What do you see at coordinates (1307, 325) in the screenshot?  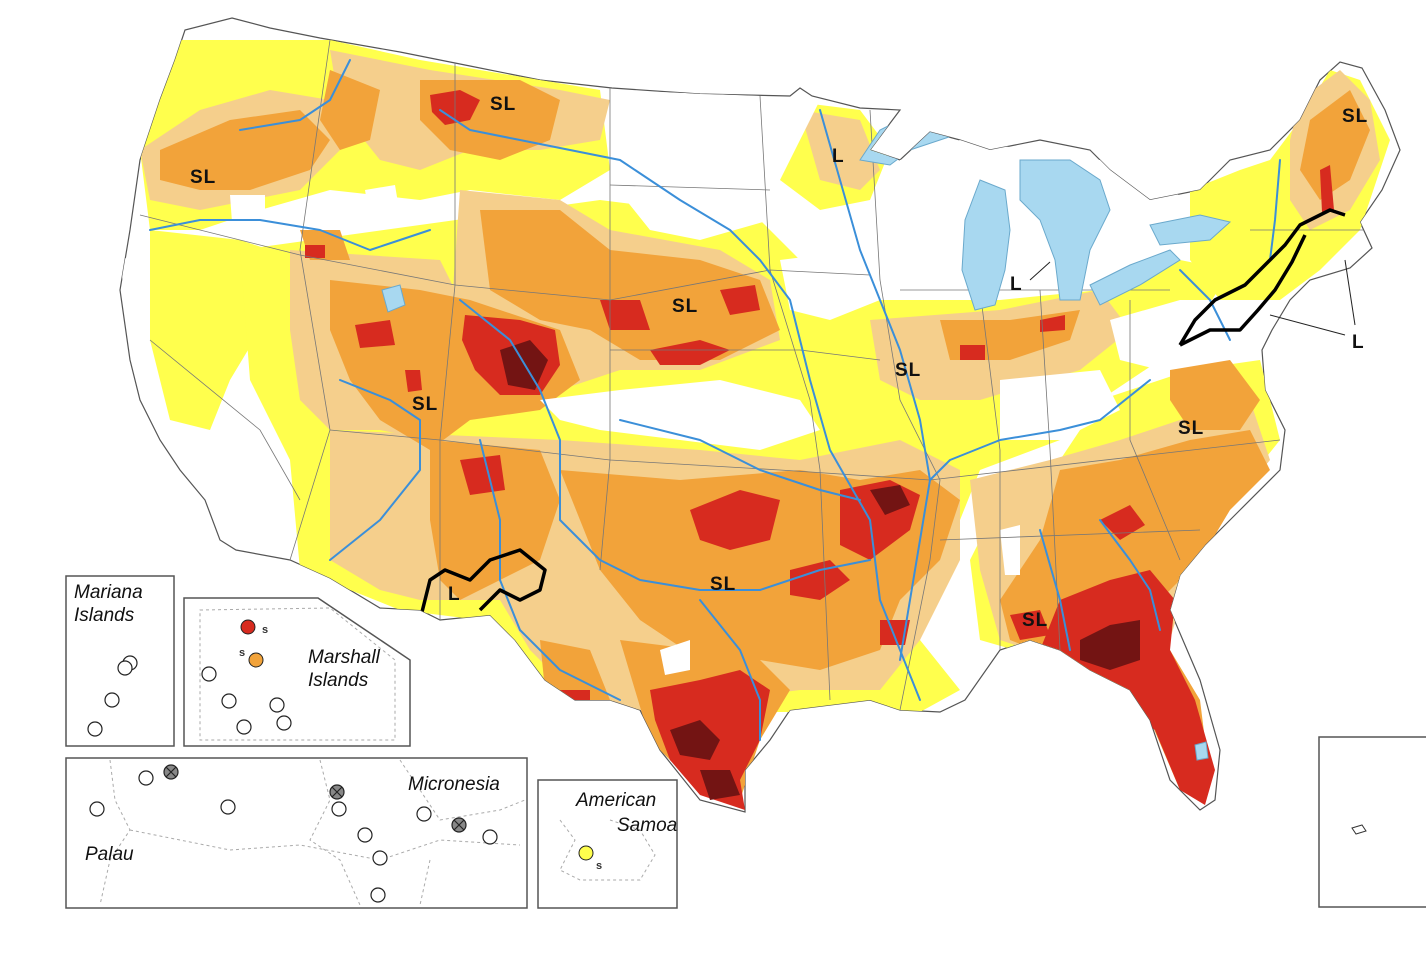 I see `leader-line-pa` at bounding box center [1307, 325].